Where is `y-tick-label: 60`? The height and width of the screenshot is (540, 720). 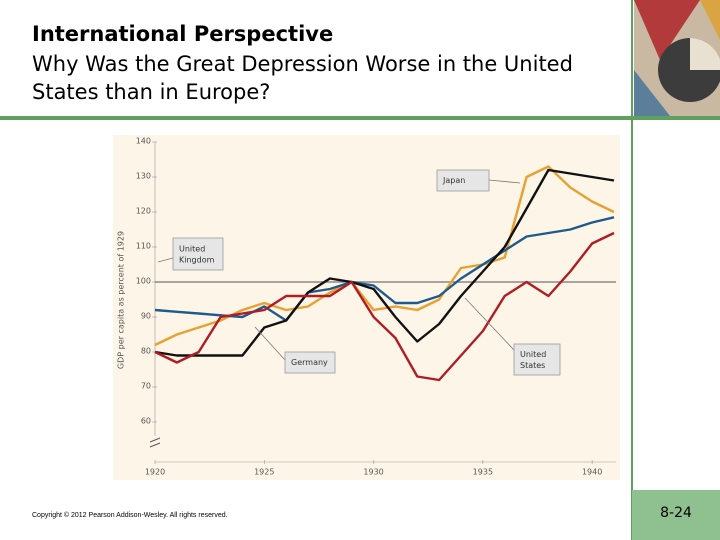 y-tick-label: 60 is located at coordinates (146, 421).